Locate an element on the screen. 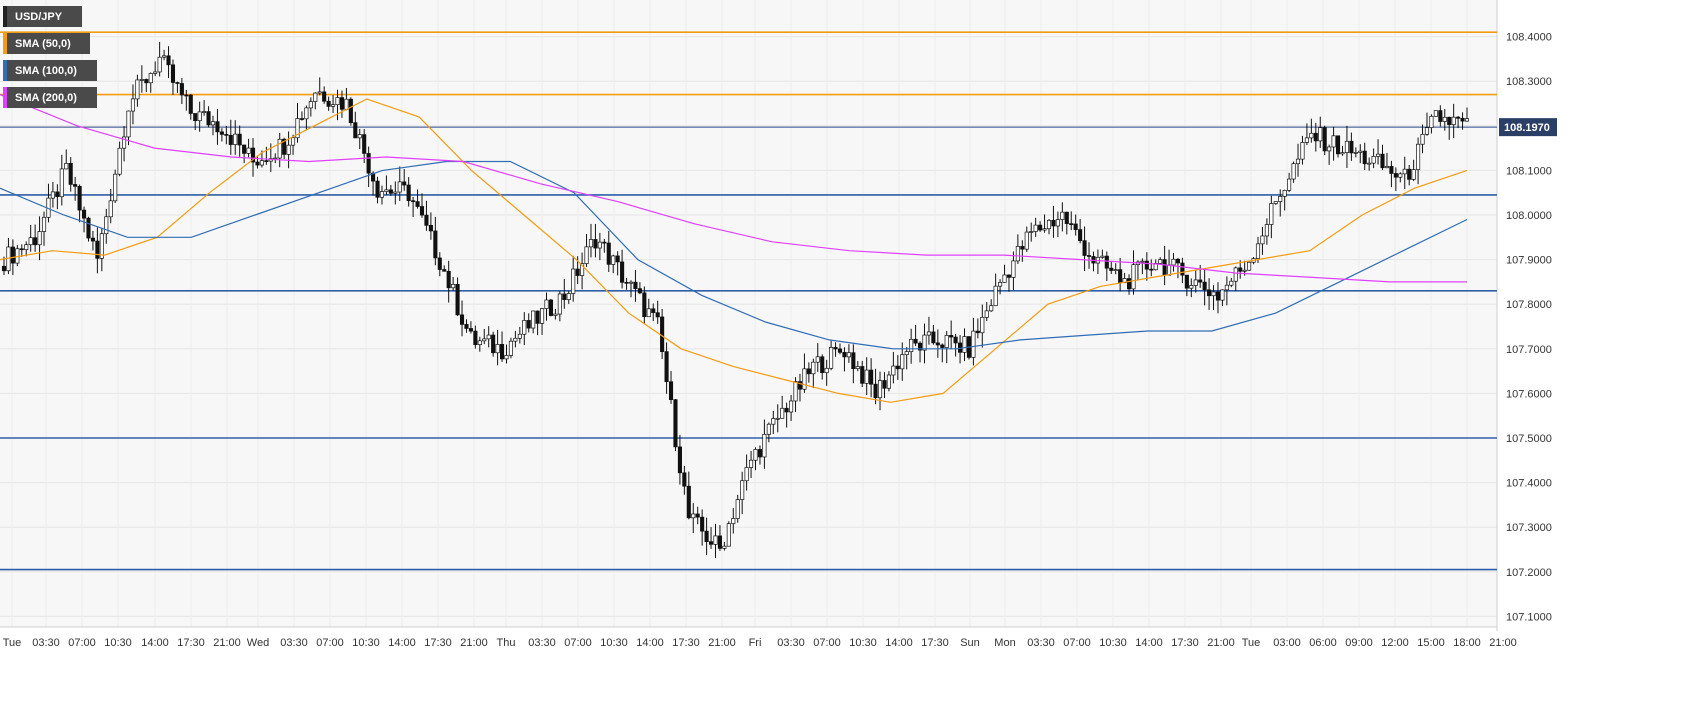 Image resolution: width=1707 pixels, height=717 pixels. legend-item-sma-200: SMA (200,0) is located at coordinates (50, 97).